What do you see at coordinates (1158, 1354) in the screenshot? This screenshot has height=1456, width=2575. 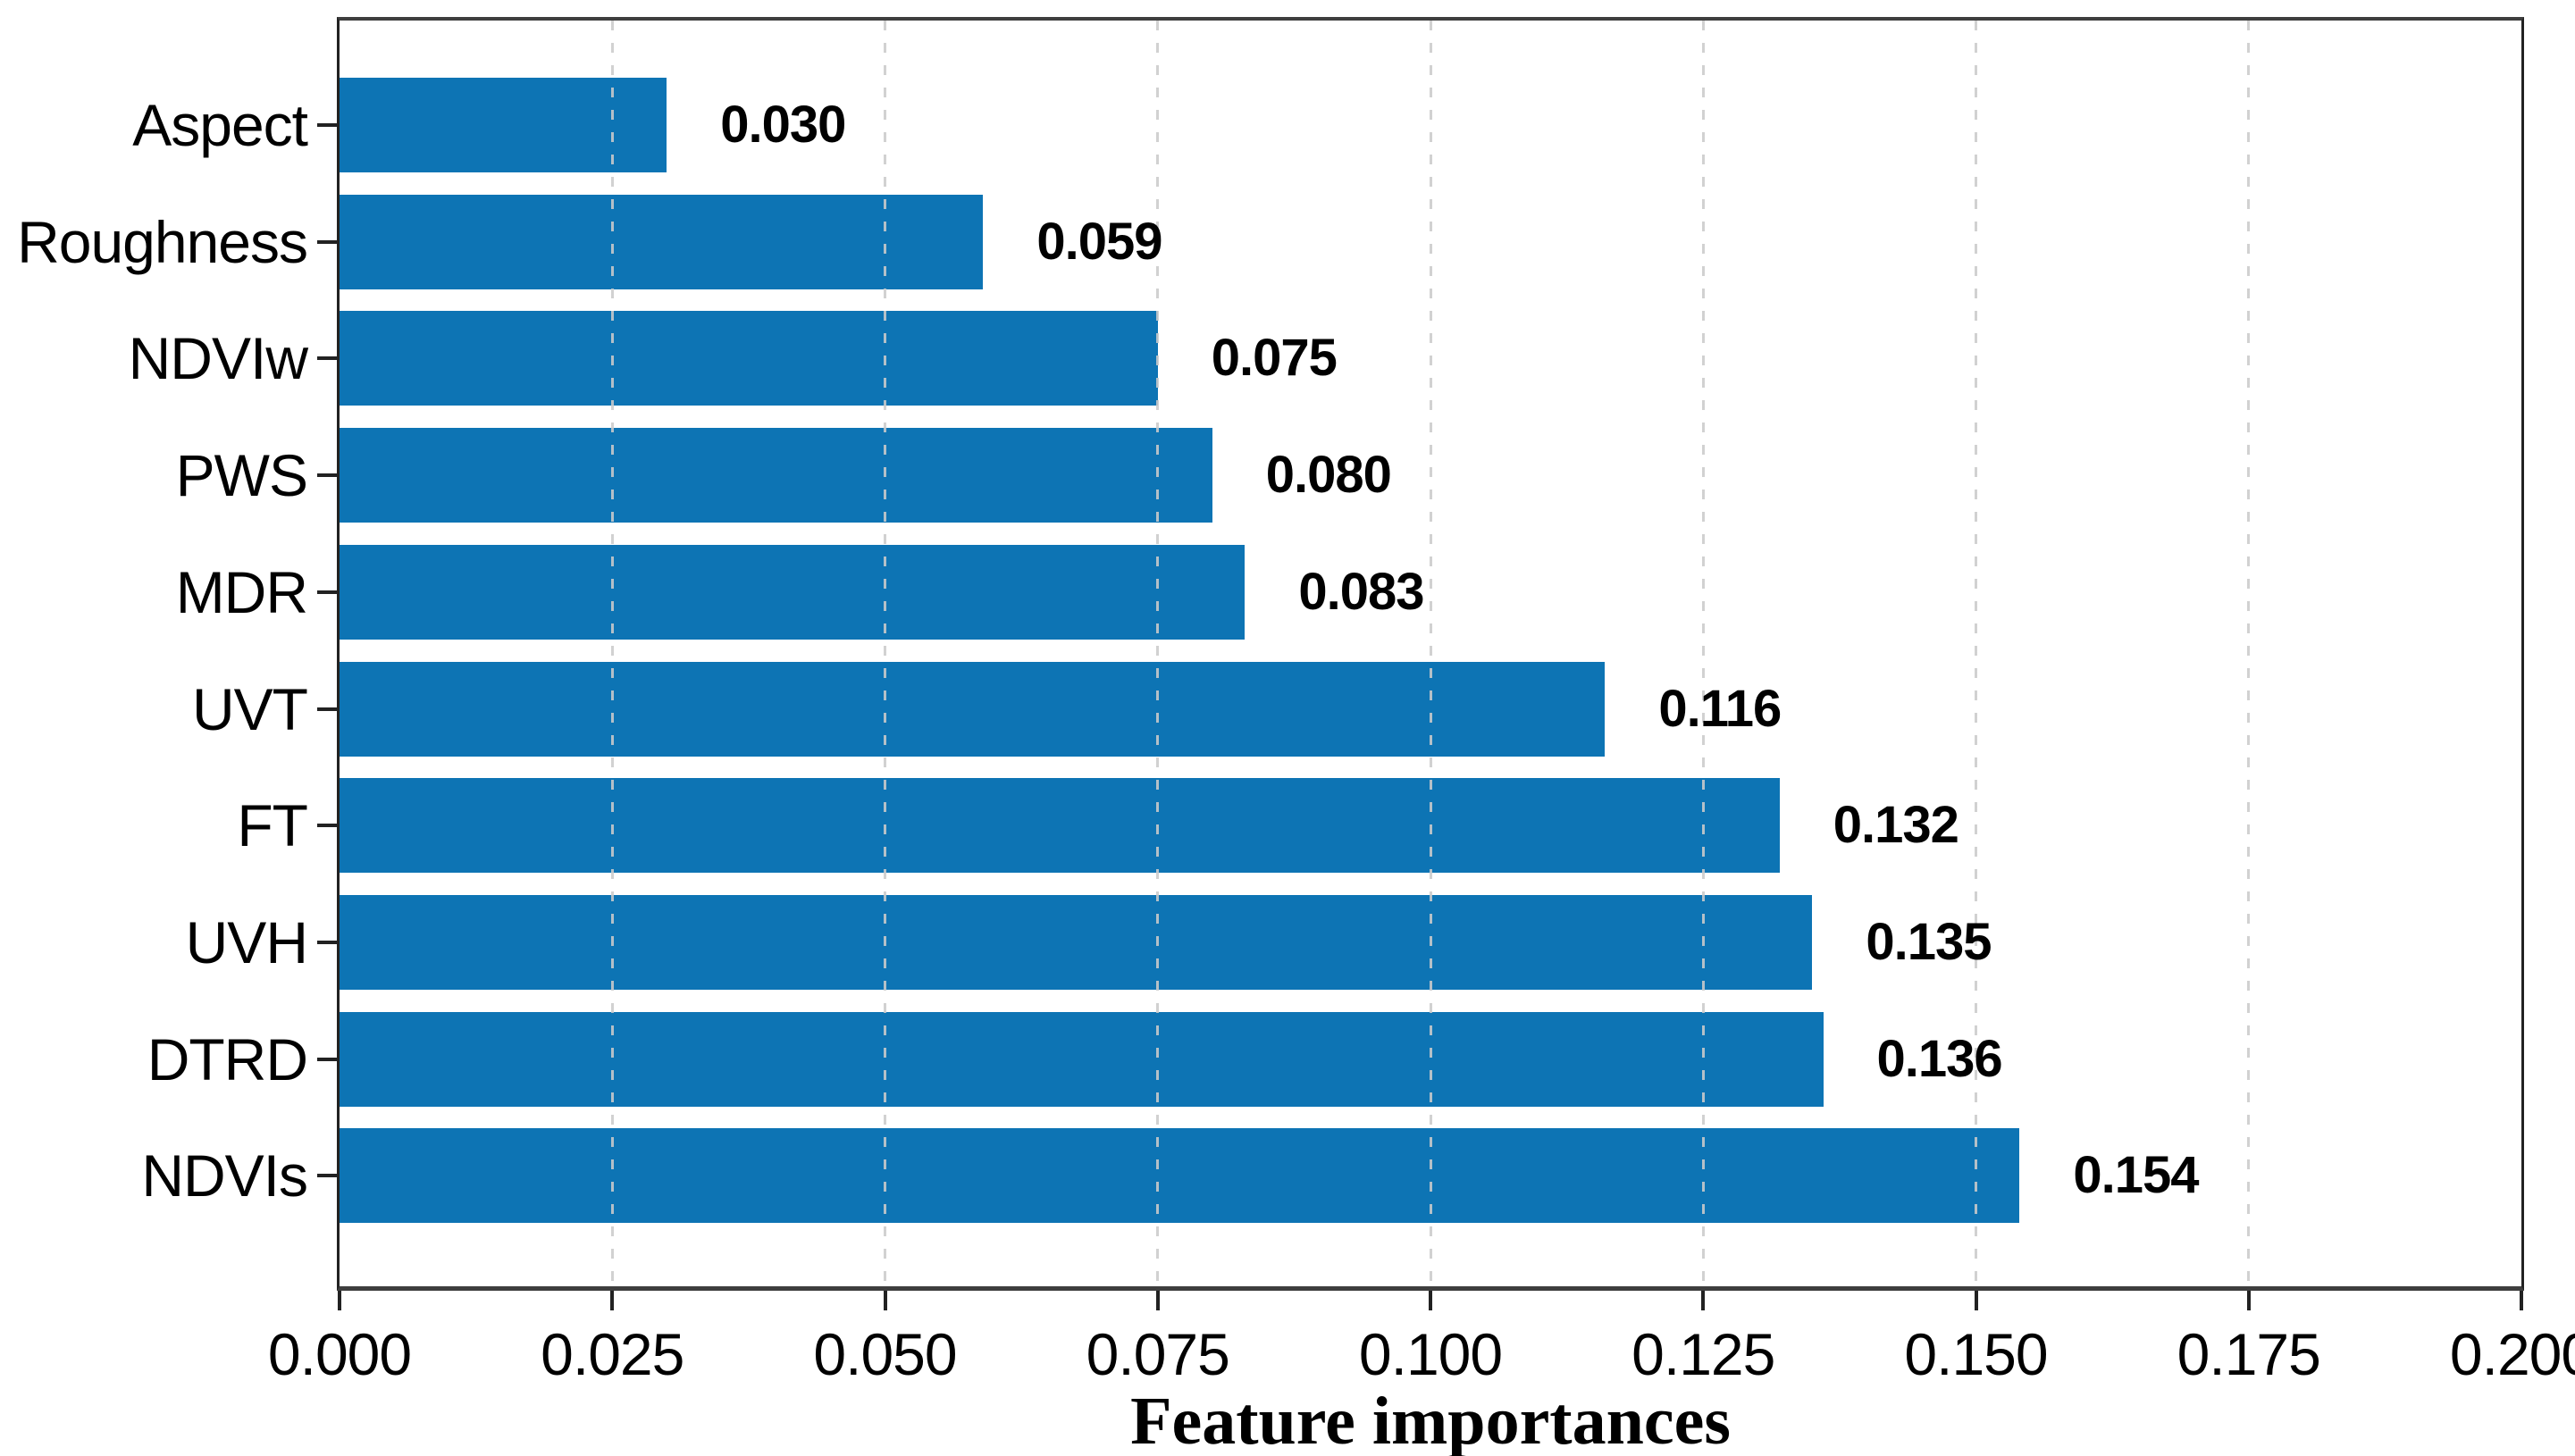 I see `x-tick-label: 0.075` at bounding box center [1158, 1354].